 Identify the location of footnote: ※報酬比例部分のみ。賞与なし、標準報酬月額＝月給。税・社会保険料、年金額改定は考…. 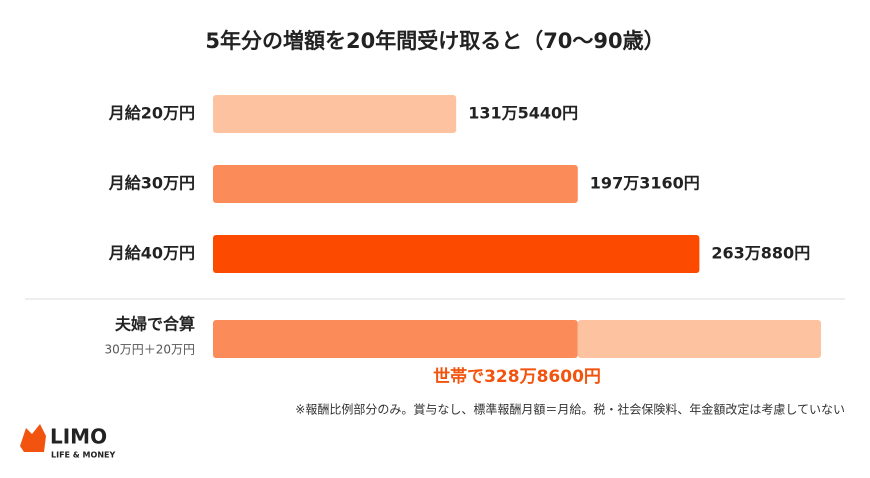
(570, 409).